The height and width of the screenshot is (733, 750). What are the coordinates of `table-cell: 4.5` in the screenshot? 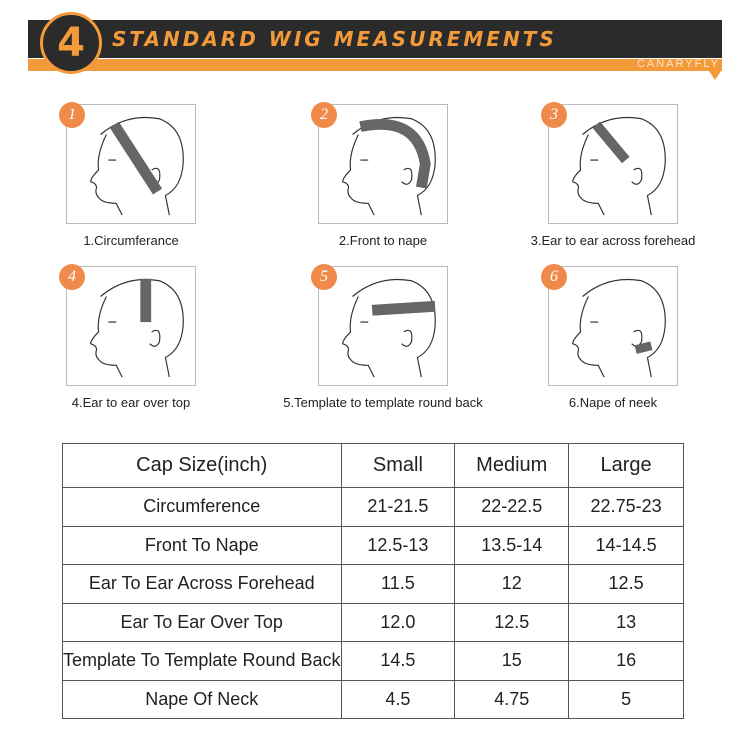 It's located at (398, 699).